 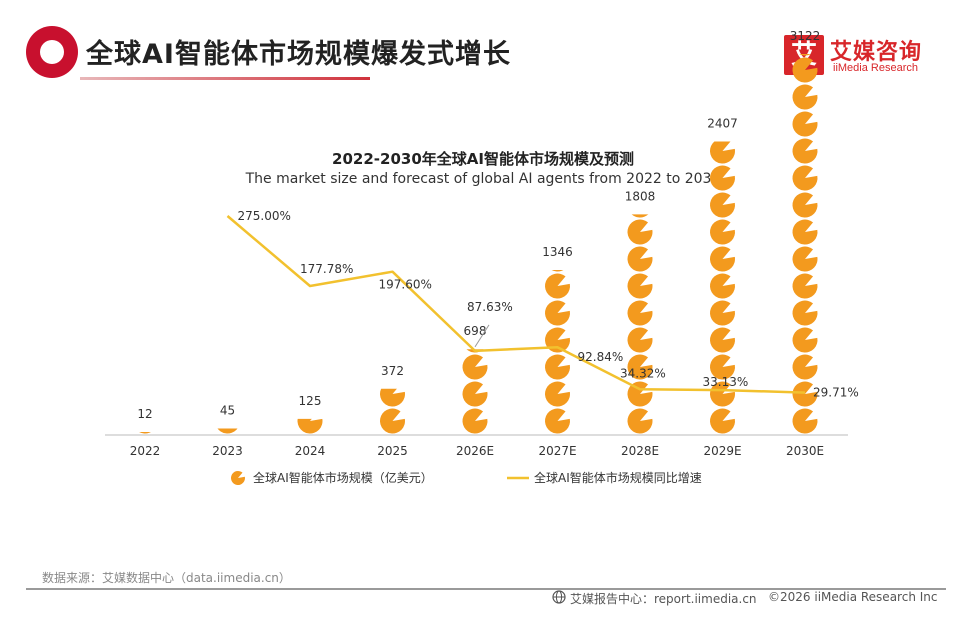 I want to click on x-tick-label: 2022, so click(x=145, y=451).